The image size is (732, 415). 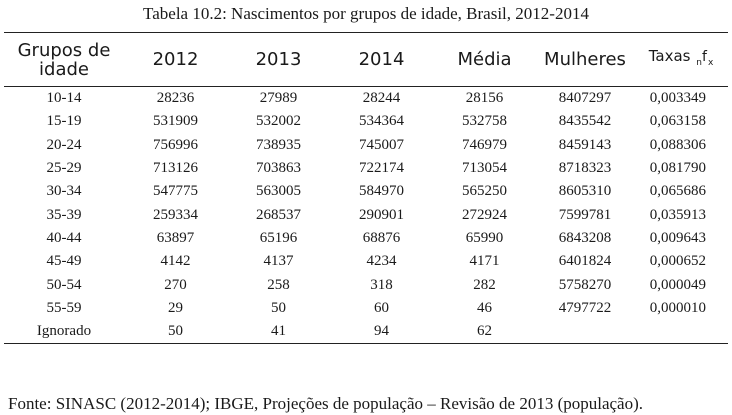 What do you see at coordinates (381, 121) in the screenshot?
I see `cell-y2014: 534364` at bounding box center [381, 121].